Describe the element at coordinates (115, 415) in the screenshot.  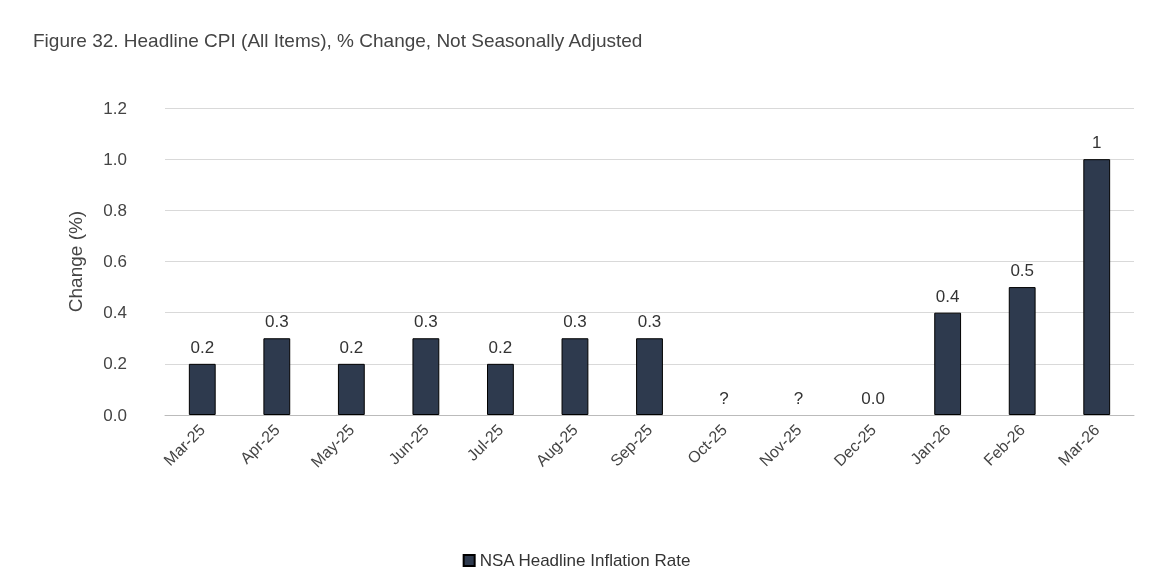
I see `y-tick-label: 0.0` at that location.